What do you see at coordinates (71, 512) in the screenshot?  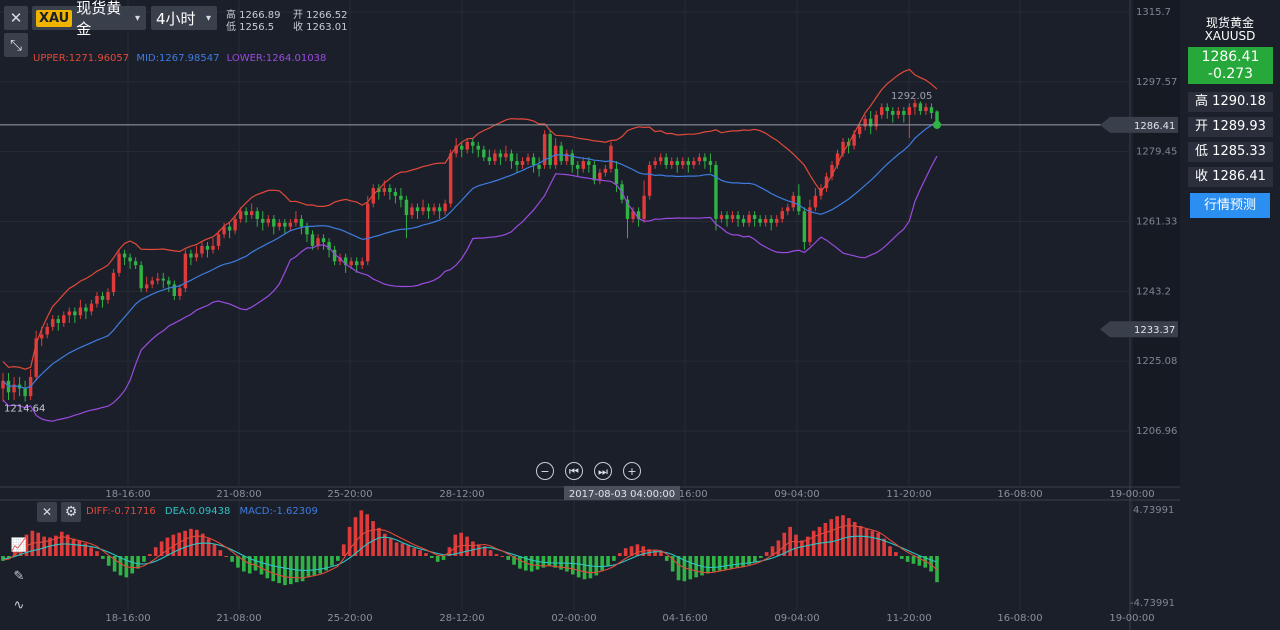 I see `indicator-settings-button: ⚙` at bounding box center [71, 512].